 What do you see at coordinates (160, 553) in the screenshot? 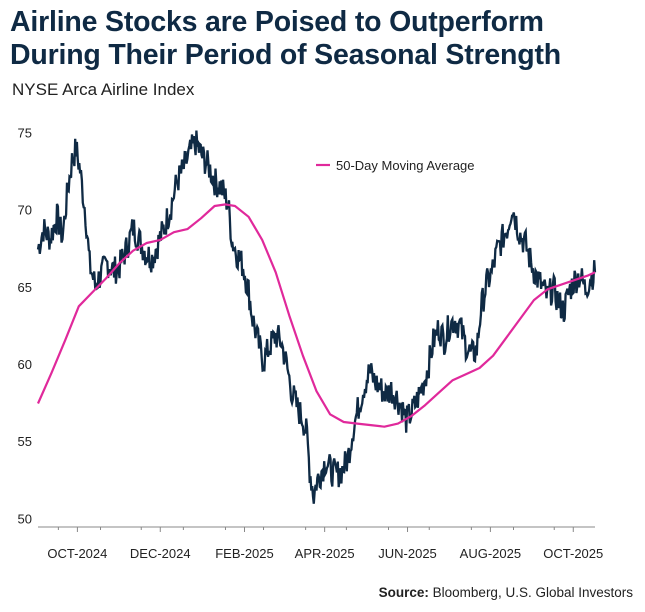
I see `x-tick-label: DEC-2024` at bounding box center [160, 553].